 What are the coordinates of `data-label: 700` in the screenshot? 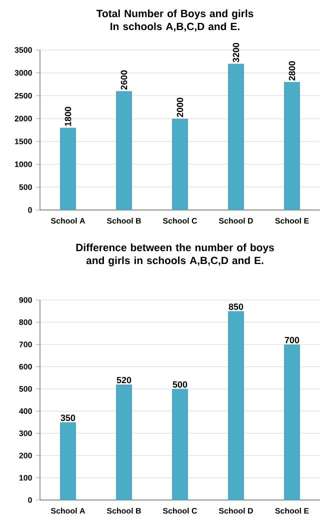 It's located at (292, 340).